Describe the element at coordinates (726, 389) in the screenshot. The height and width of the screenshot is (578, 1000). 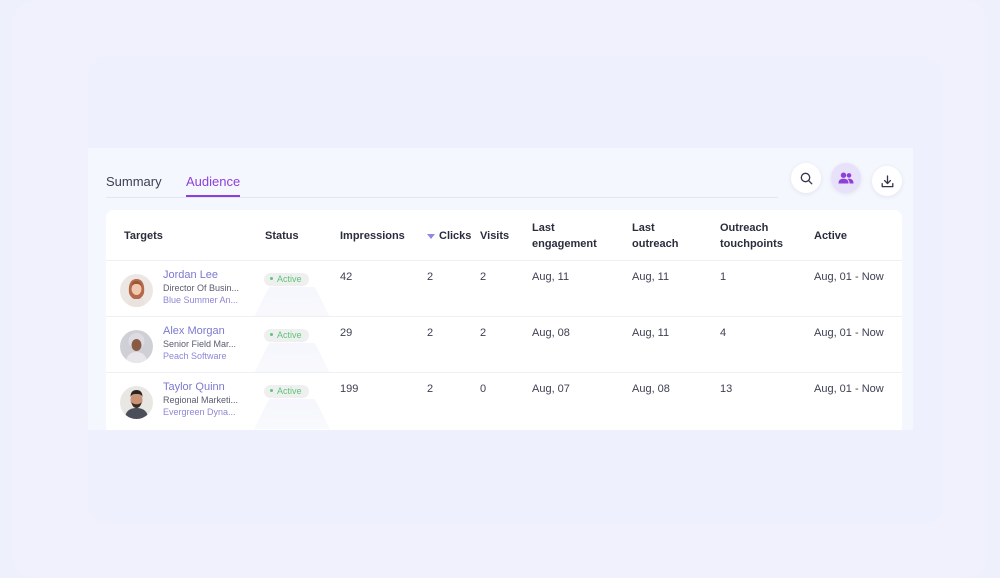
I see `outreach-touchpoints-cell: 13` at that location.